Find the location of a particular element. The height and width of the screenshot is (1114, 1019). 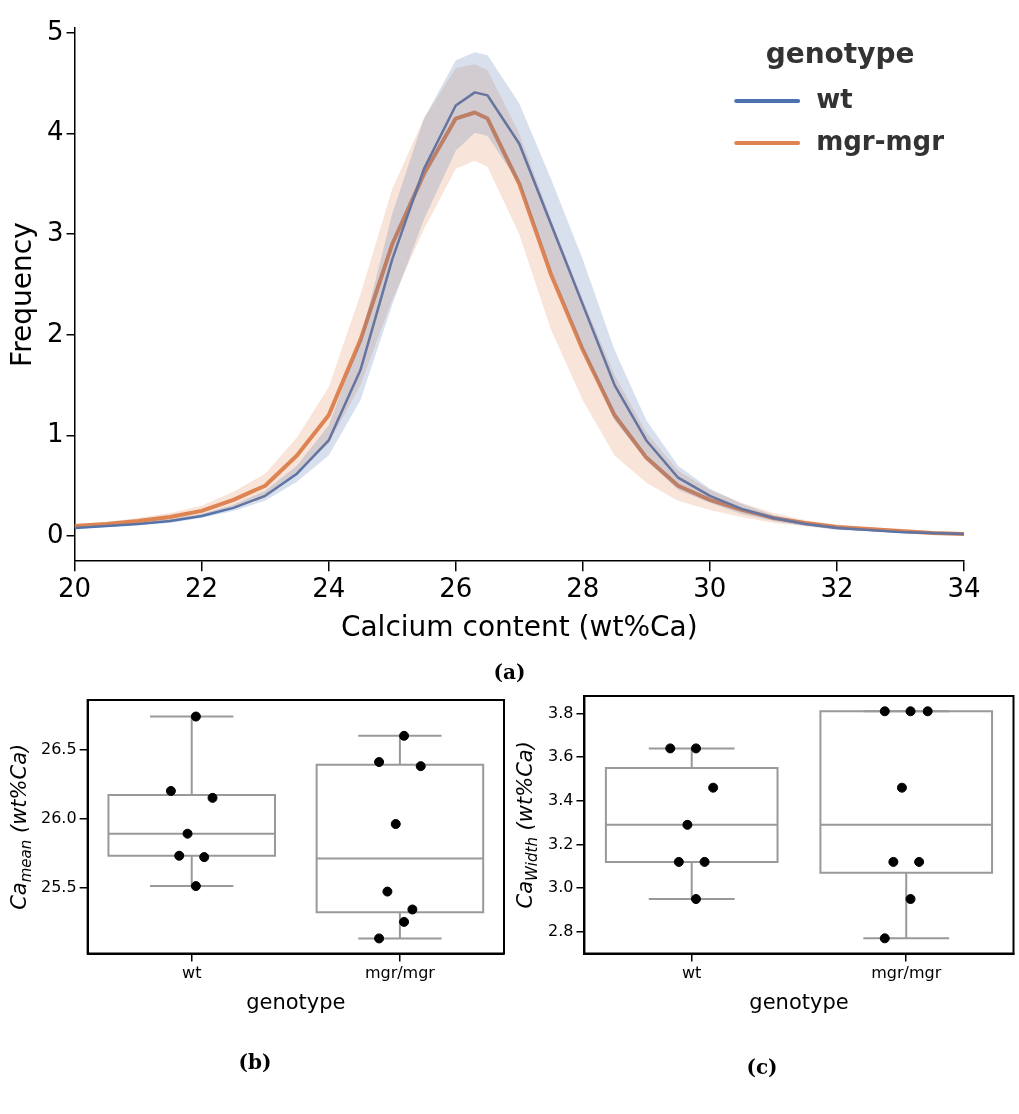

y-tick-label: 26.5 is located at coordinates (59, 748).